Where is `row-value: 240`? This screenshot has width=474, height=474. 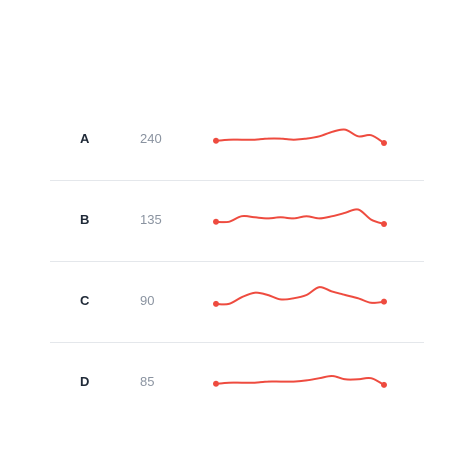
row-value: 240 is located at coordinates (151, 138).